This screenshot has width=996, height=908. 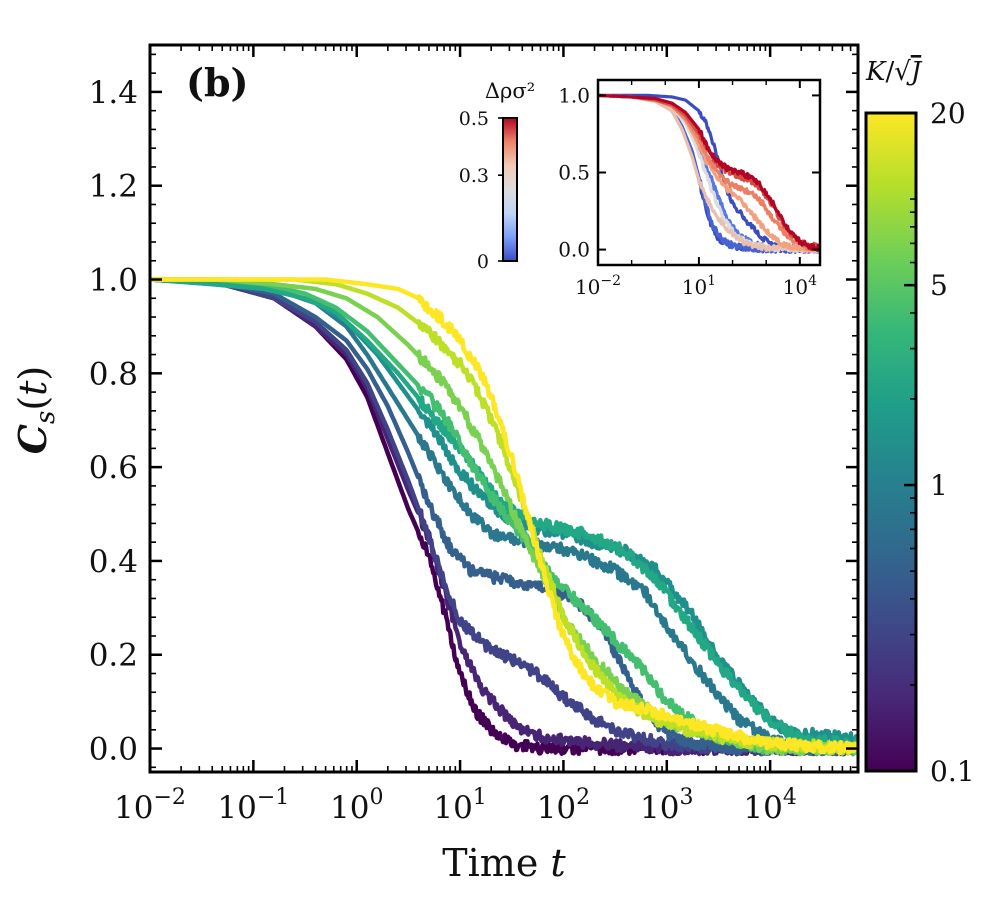 I want to click on y-tick-label: 0.2, so click(x=113, y=656).